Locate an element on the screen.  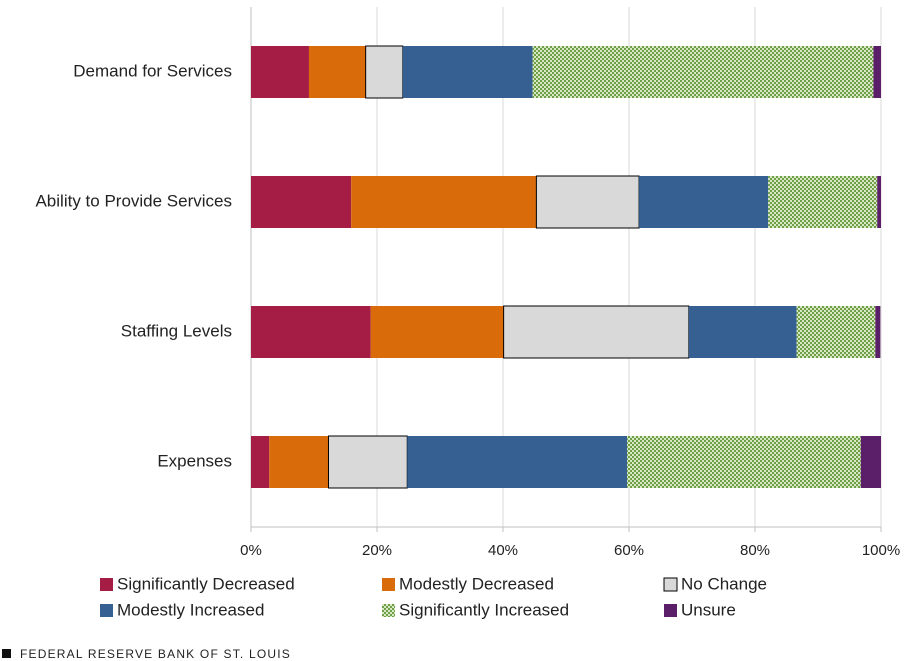
x-tick-label: 80% is located at coordinates (755, 550).